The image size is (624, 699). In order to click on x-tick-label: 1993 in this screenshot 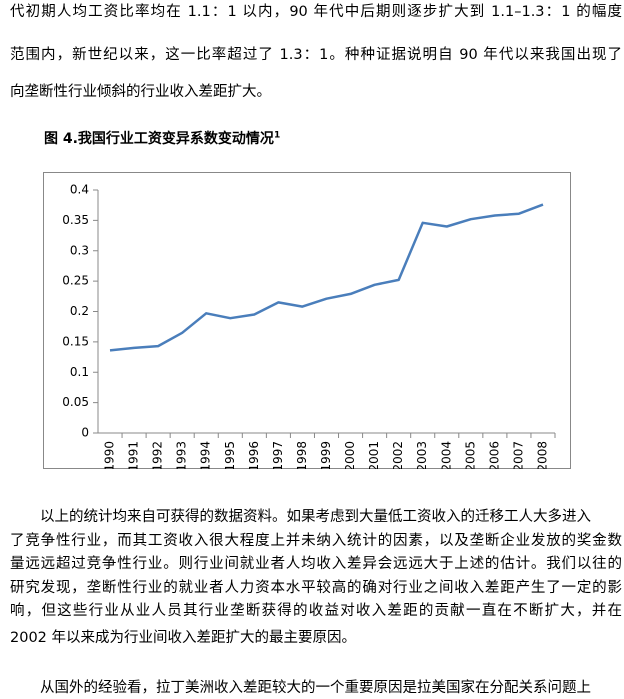, I will do `click(182, 455)`.